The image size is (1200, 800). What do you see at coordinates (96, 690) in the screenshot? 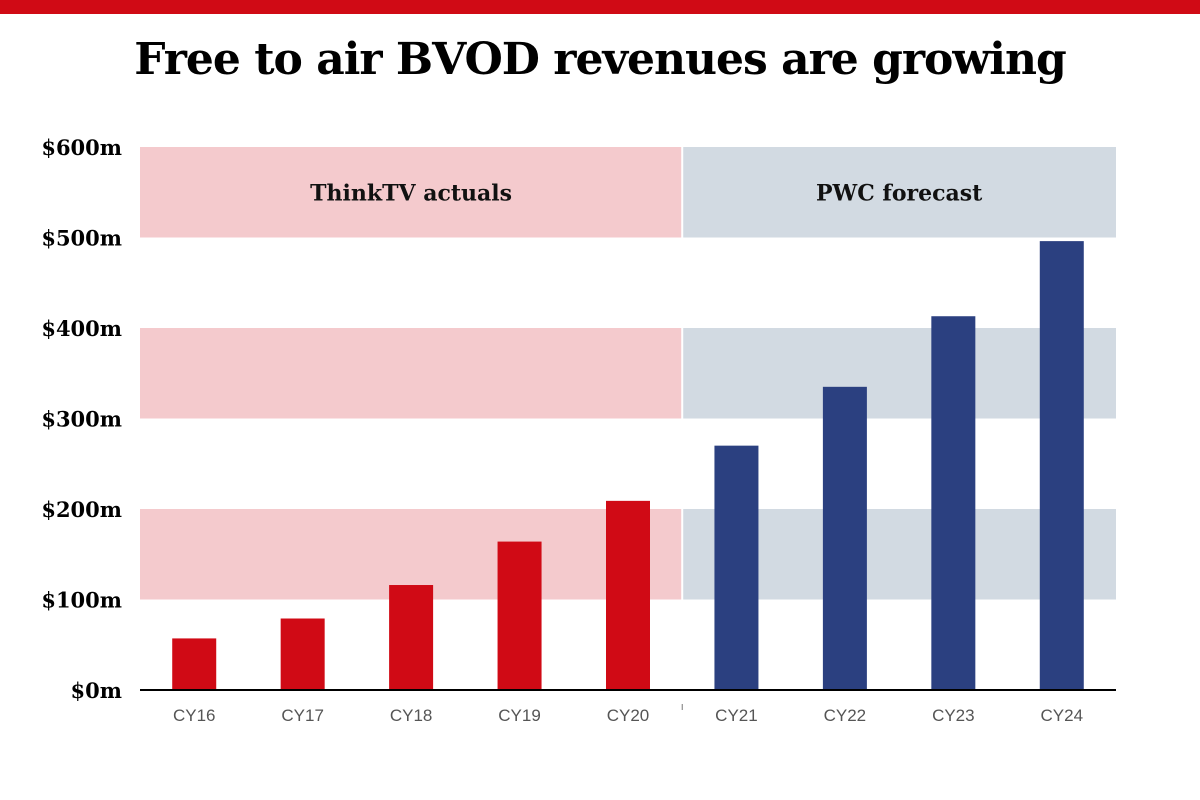
I see `y-tick-label-0: $0m` at bounding box center [96, 690].